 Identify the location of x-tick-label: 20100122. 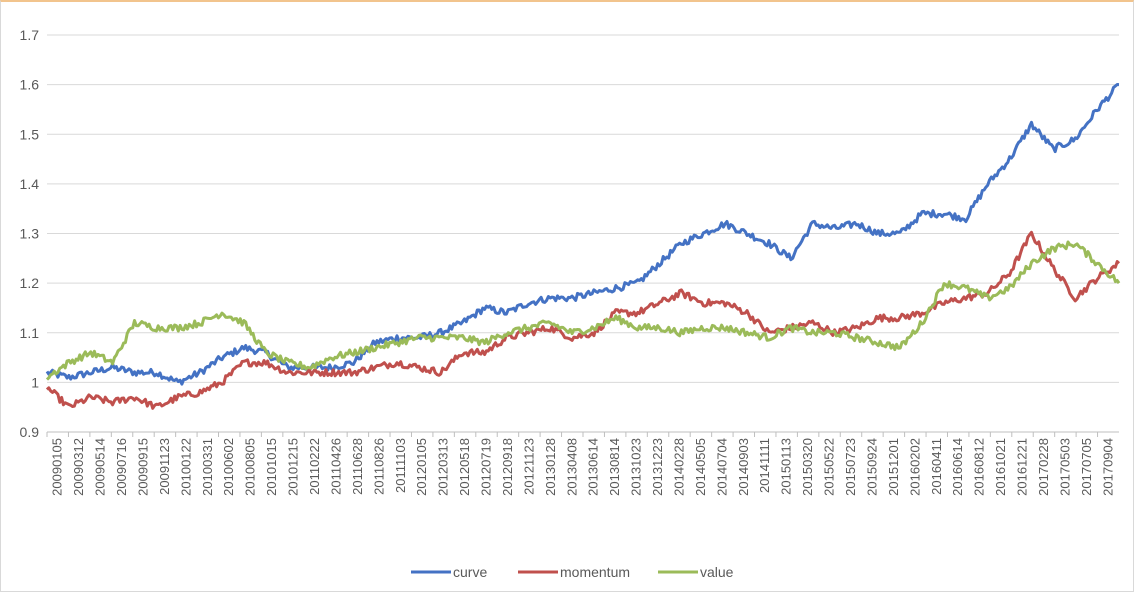
(185, 467).